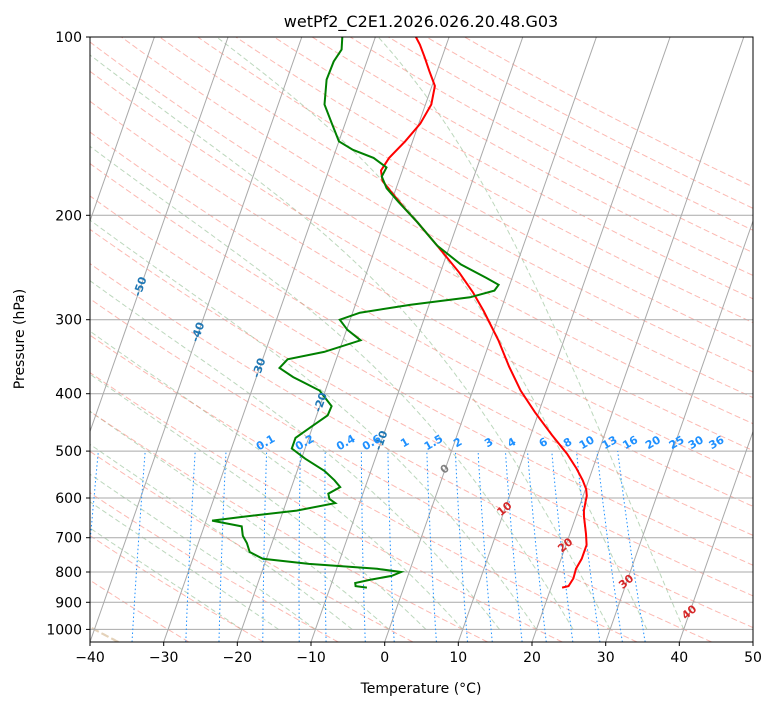 The image size is (775, 712). I want to click on y-tick-label: 500, so click(68, 452).